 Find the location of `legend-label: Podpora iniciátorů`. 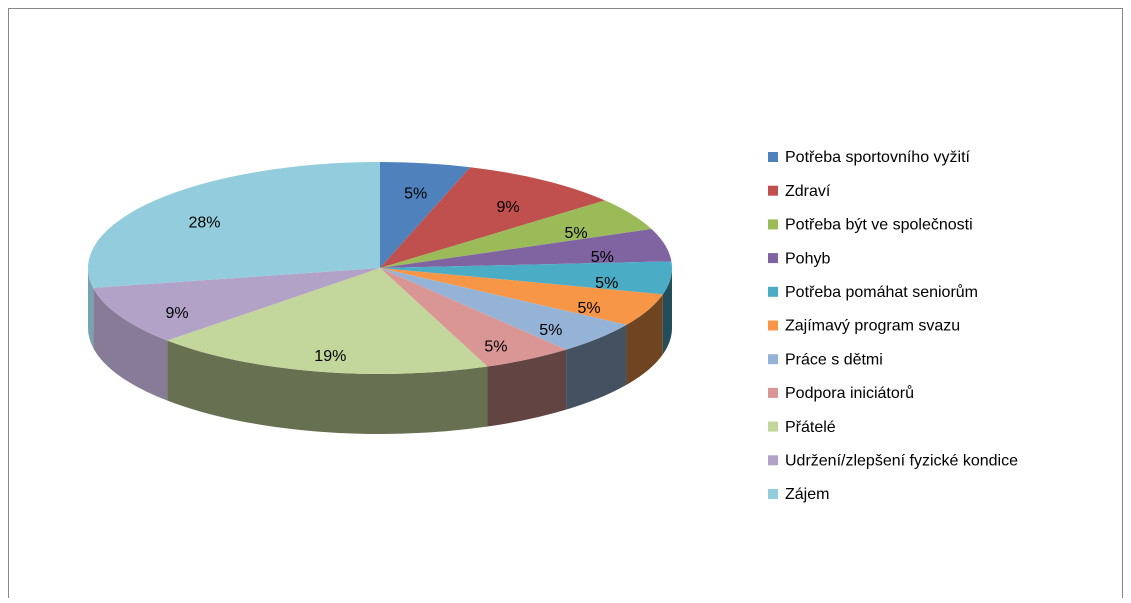

legend-label: Podpora iniciátorů is located at coordinates (849, 393).